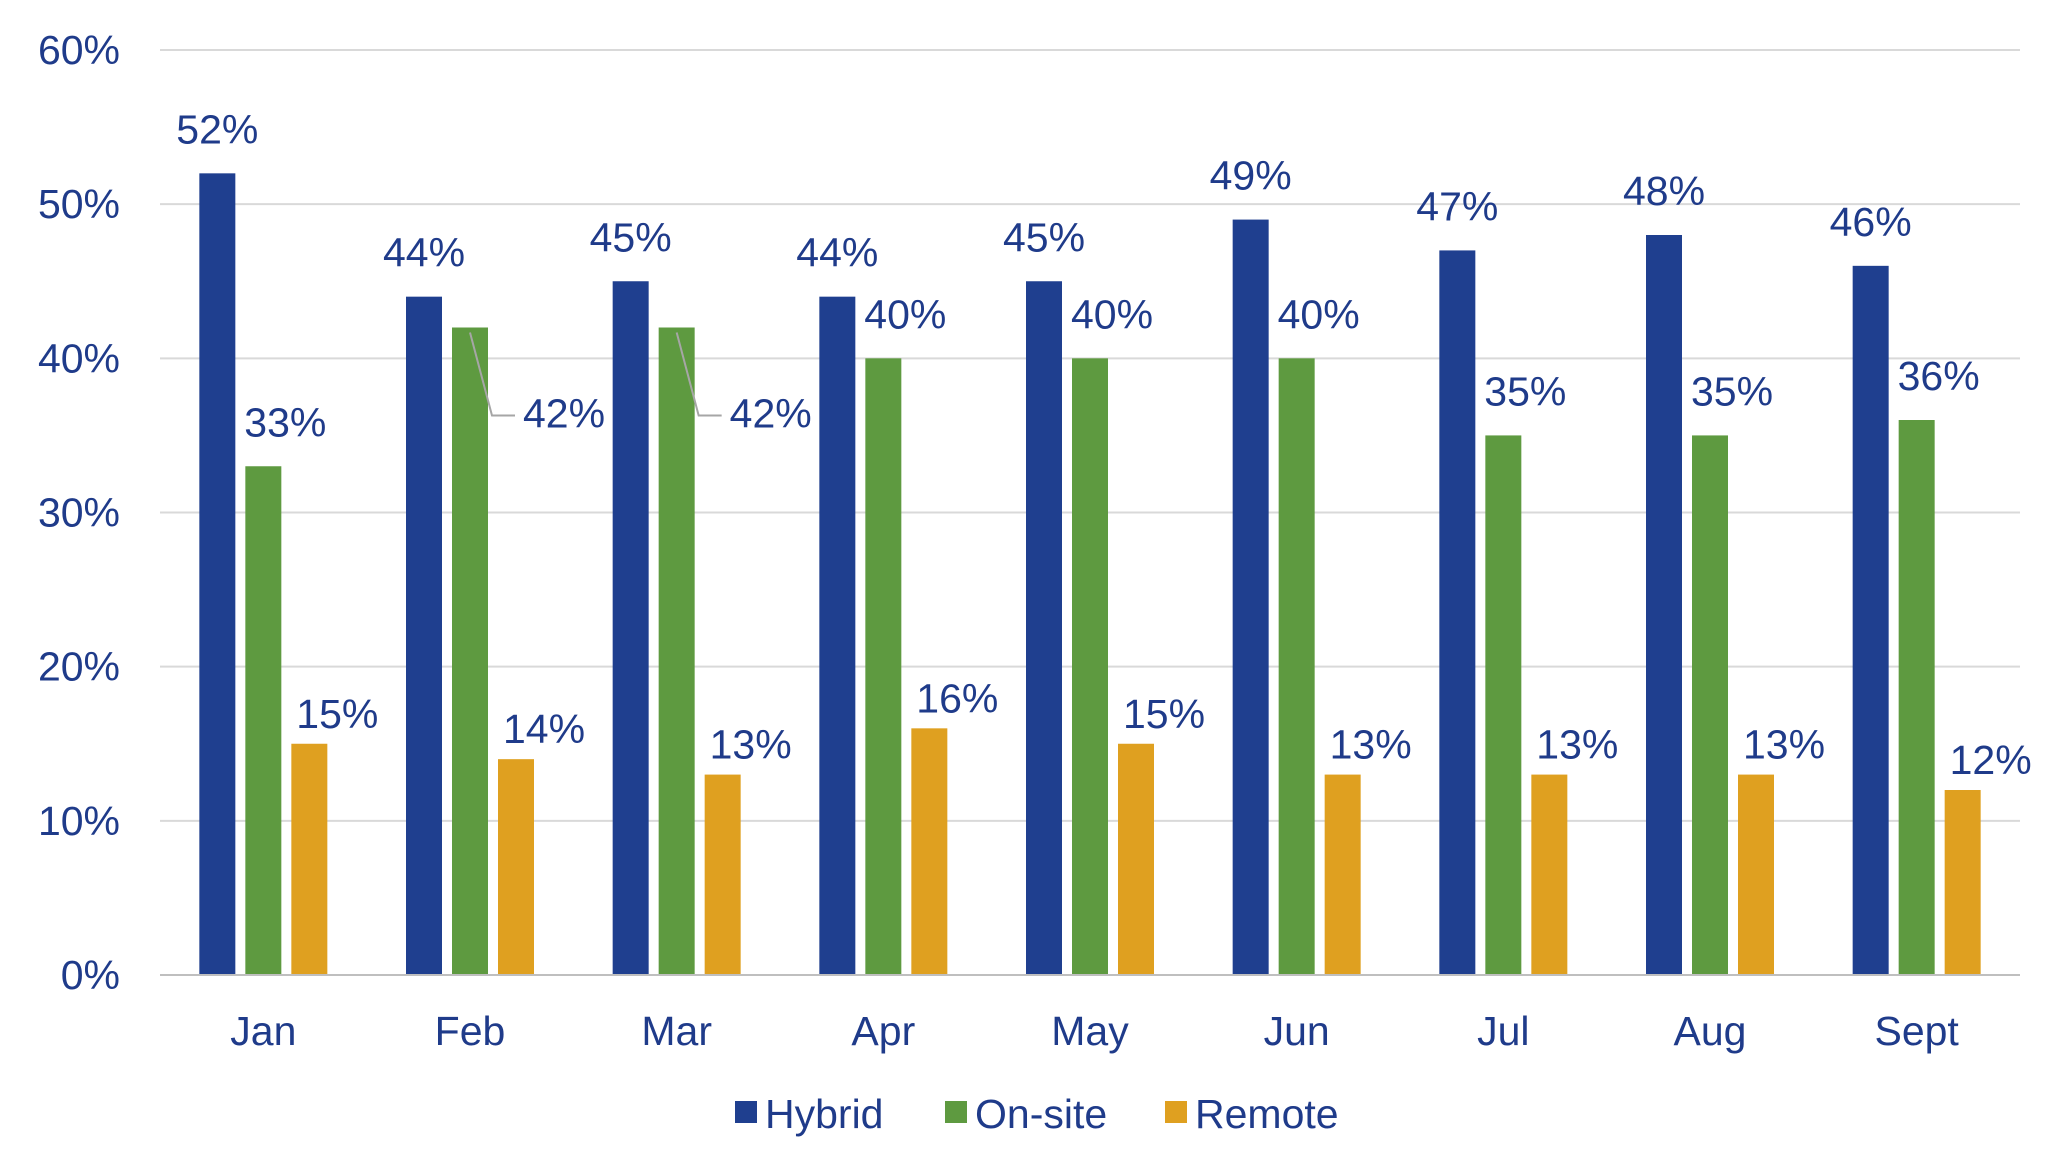 This screenshot has height=1176, width=2048. Describe the element at coordinates (883, 666) in the screenshot. I see `bar-onsite-apr` at that location.